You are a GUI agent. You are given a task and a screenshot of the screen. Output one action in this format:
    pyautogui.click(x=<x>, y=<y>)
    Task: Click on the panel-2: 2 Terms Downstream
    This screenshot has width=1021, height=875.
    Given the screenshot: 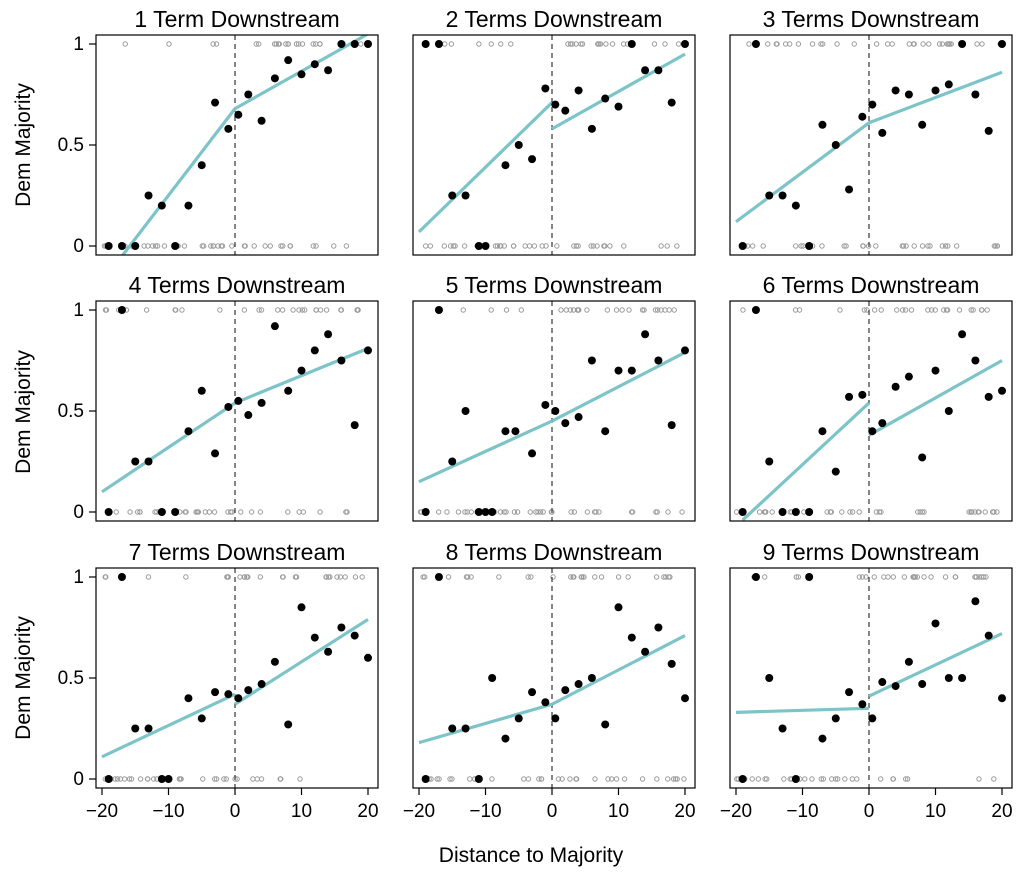 What is the action you would take?
    pyautogui.click(x=554, y=131)
    